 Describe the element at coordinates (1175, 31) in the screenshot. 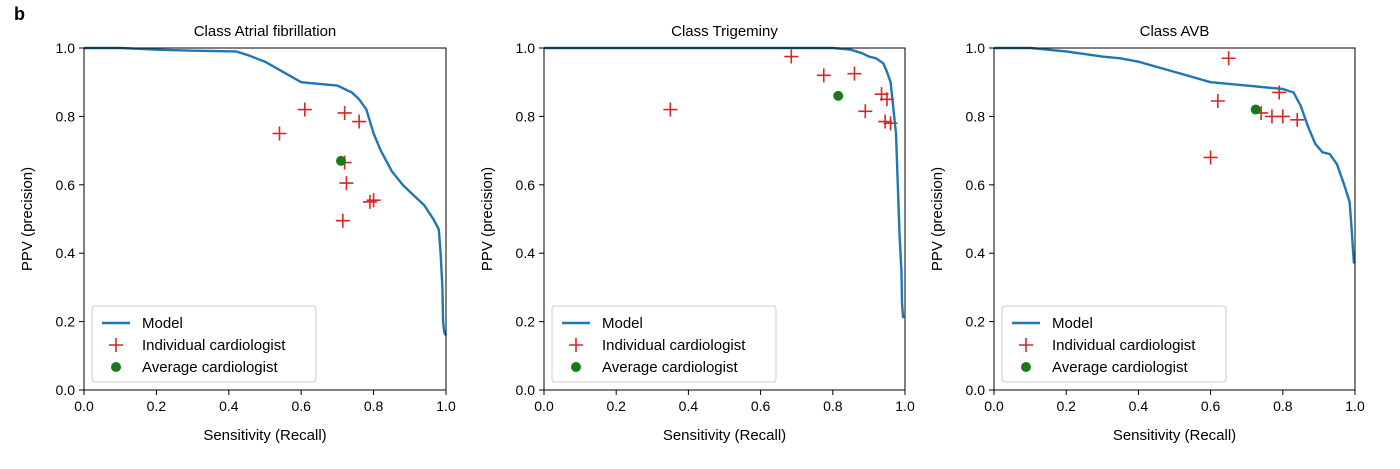

I see `chart-title: Class AVB` at that location.